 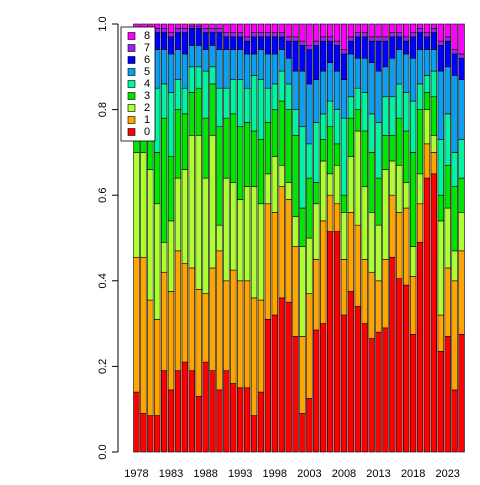 I want to click on x-tick-label: 2023, so click(x=447, y=474).